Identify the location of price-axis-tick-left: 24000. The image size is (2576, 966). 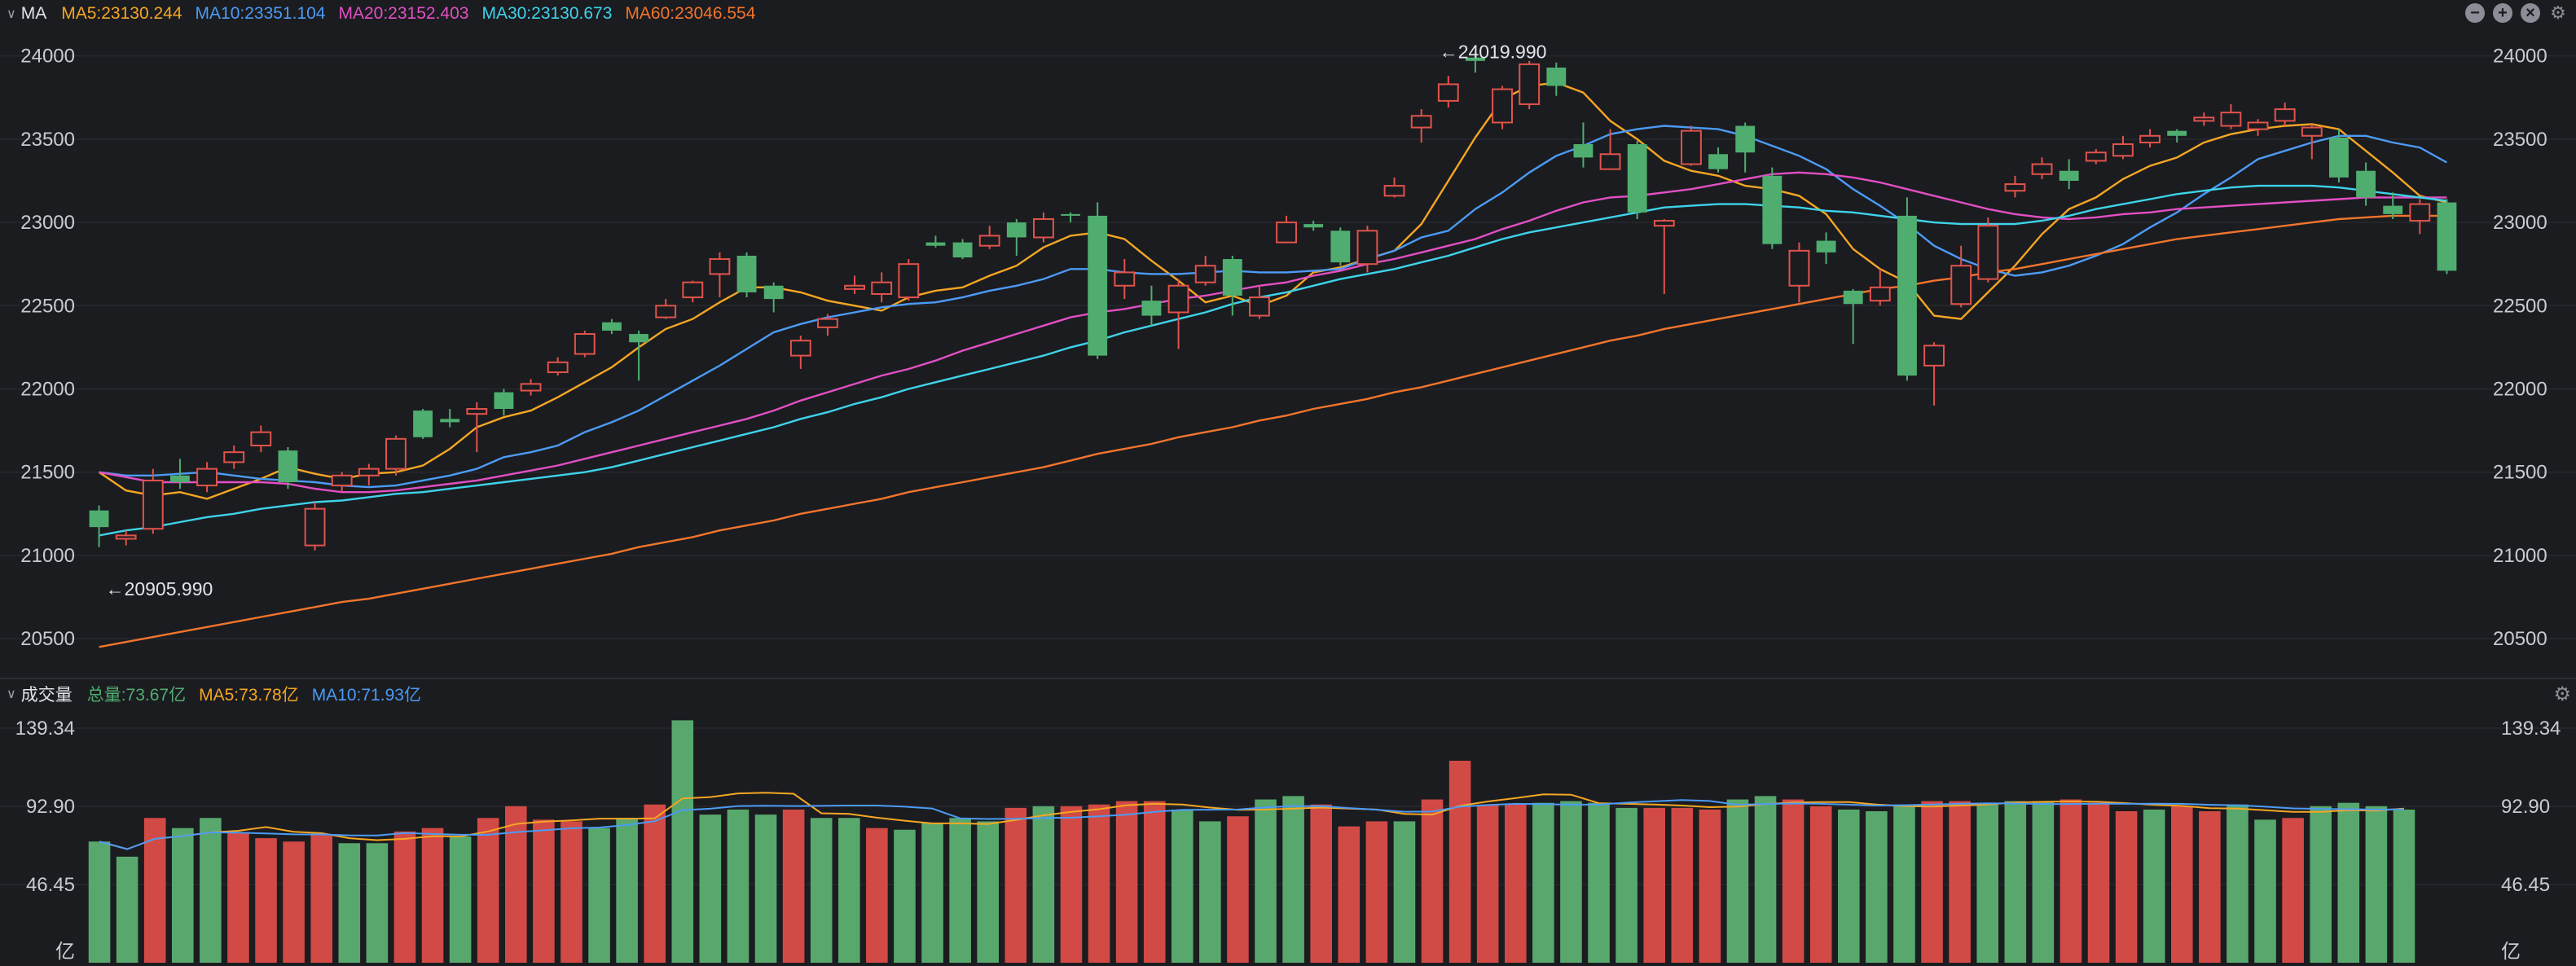
(47, 57).